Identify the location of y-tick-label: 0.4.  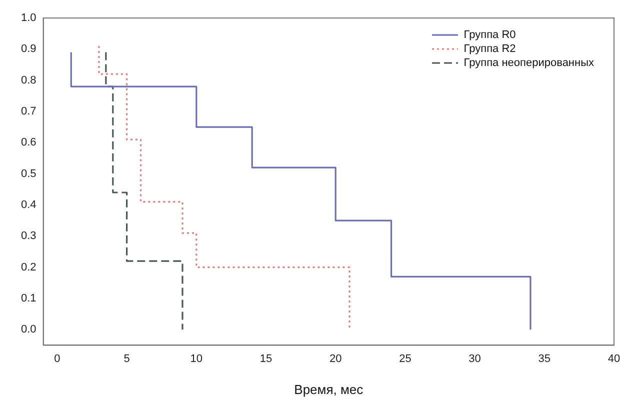
(28, 205).